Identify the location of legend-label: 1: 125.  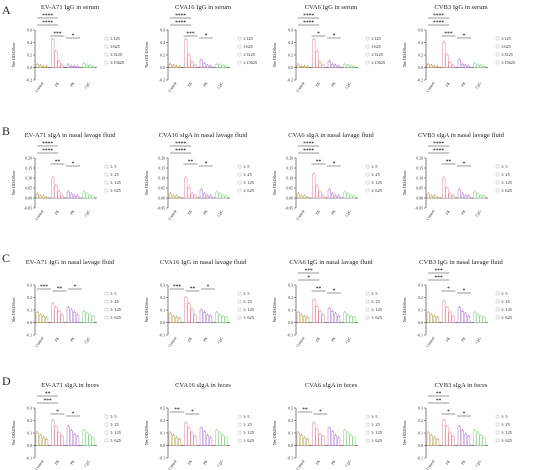
(115, 432).